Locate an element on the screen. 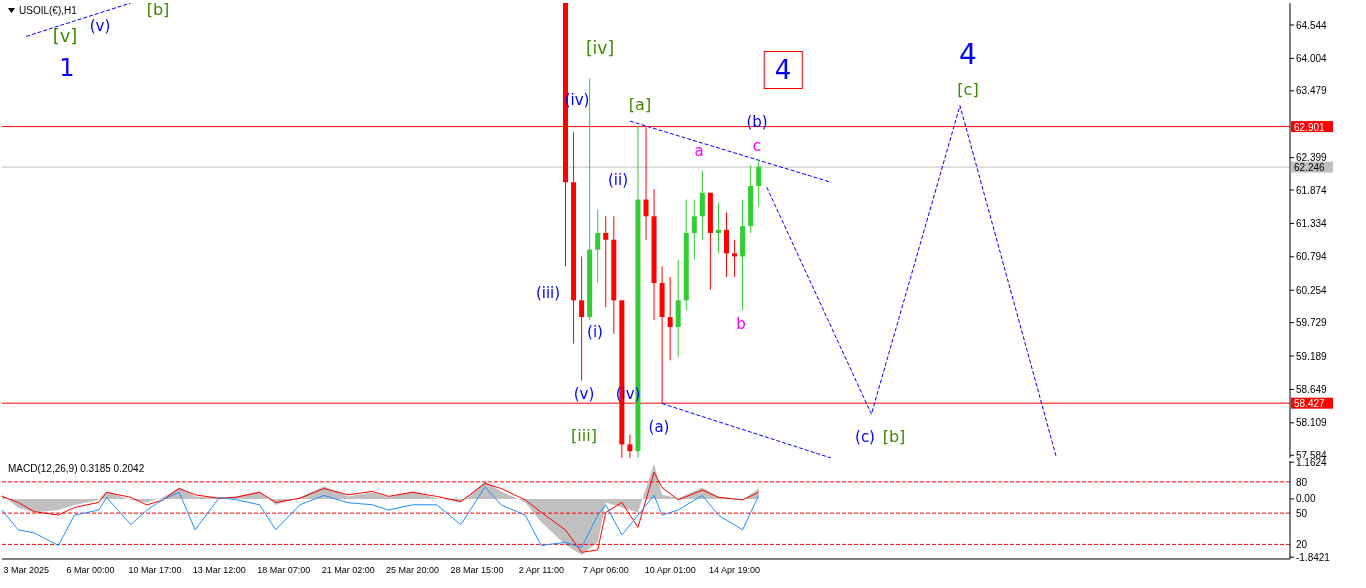 The height and width of the screenshot is (588, 1366). x-tick-label: 7 Apr 06:00 is located at coordinates (605, 570).